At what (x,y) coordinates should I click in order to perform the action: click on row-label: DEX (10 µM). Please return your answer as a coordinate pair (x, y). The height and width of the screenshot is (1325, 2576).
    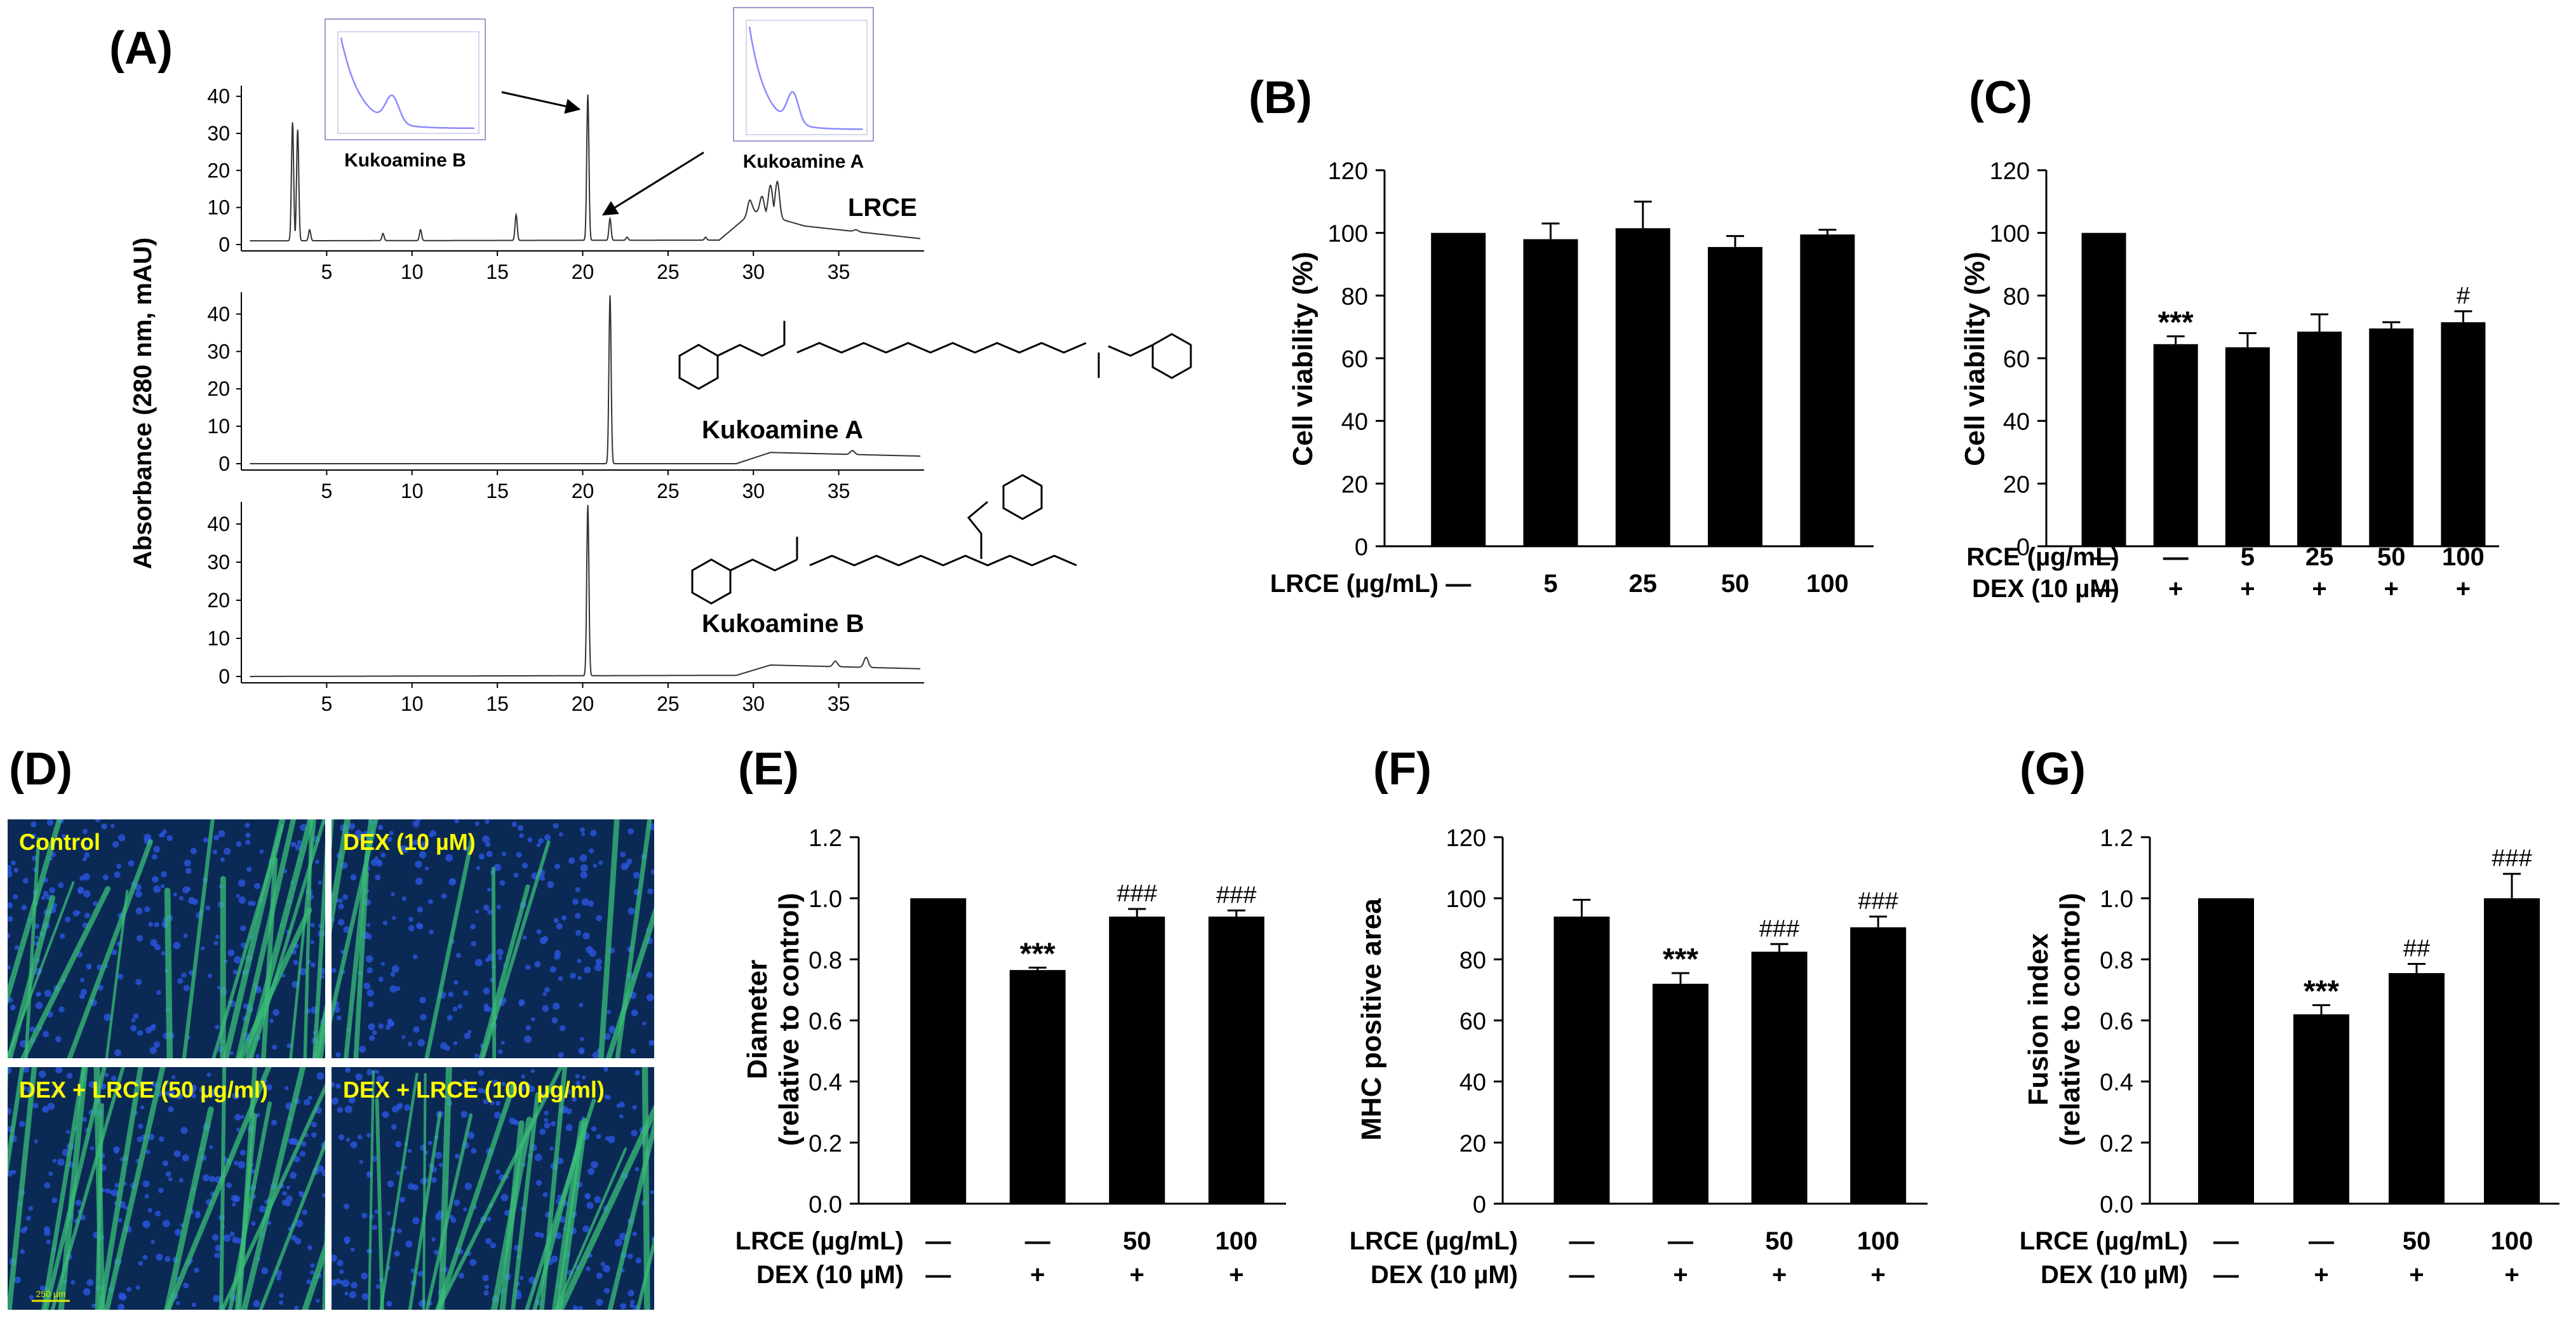
    Looking at the image, I should click on (830, 1275).